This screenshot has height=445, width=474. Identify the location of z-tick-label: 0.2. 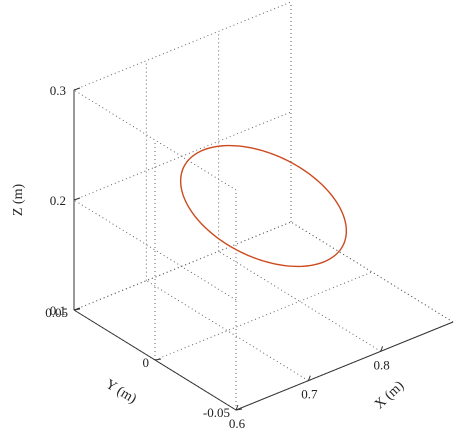
(58, 200).